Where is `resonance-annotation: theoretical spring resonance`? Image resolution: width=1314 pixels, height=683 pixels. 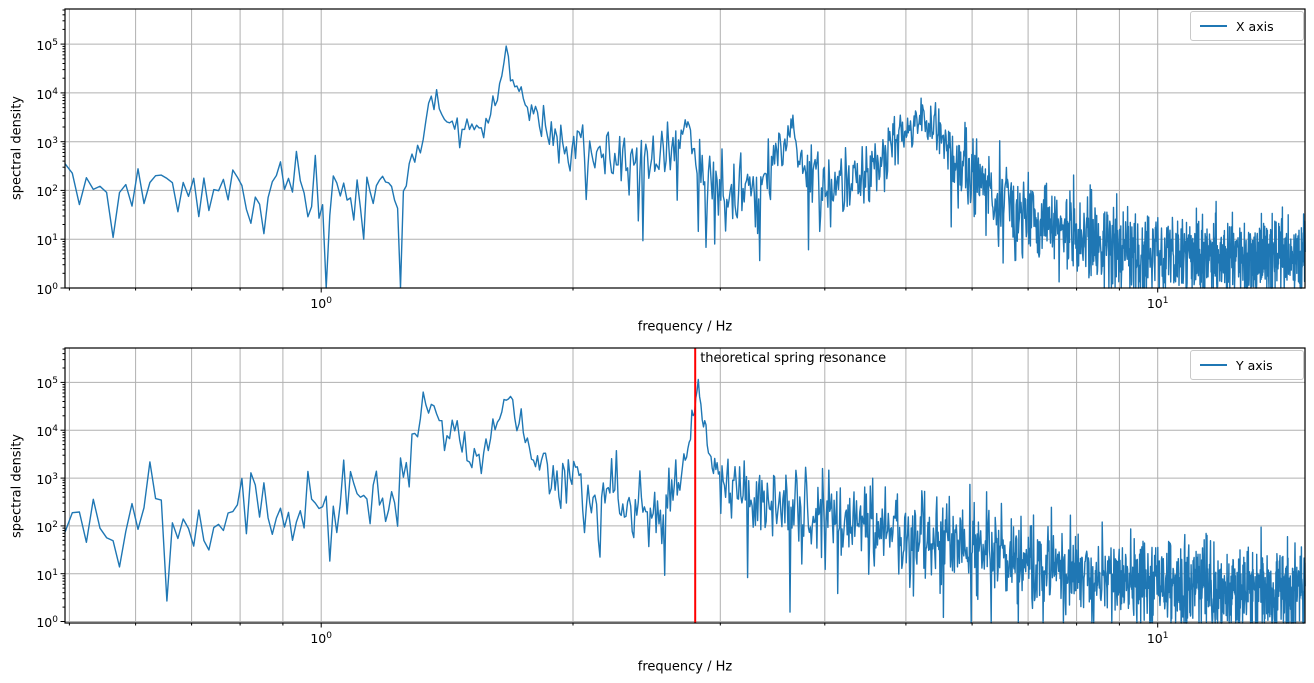
resonance-annotation: theoretical spring resonance is located at coordinates (793, 358).